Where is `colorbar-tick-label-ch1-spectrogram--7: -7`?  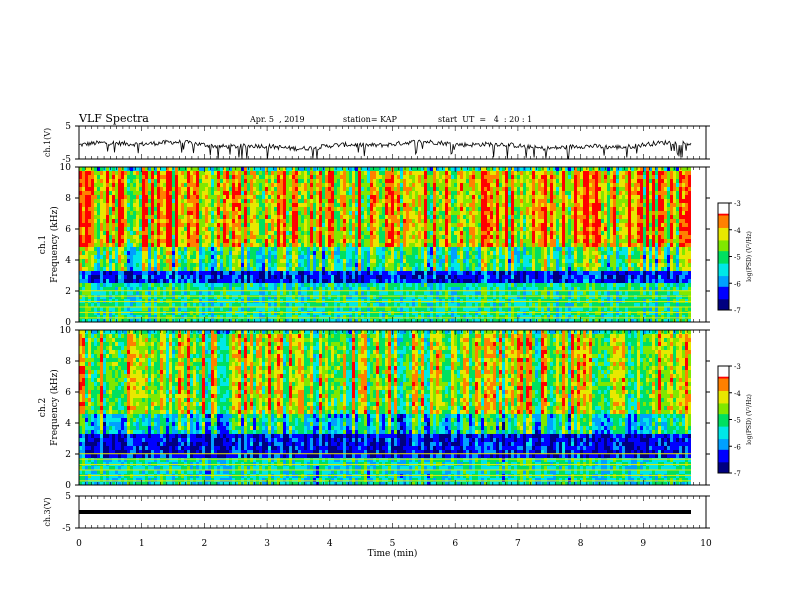 colorbar-tick-label-ch1-spectrogram--7: -7 is located at coordinates (737, 311).